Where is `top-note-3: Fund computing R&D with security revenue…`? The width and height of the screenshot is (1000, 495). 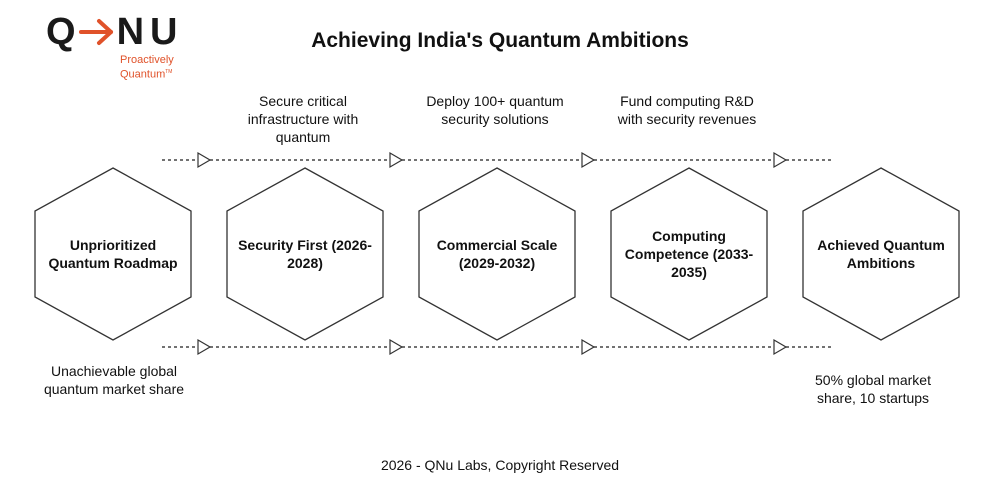
top-note-3: Fund computing R&D with security revenue… is located at coordinates (687, 110).